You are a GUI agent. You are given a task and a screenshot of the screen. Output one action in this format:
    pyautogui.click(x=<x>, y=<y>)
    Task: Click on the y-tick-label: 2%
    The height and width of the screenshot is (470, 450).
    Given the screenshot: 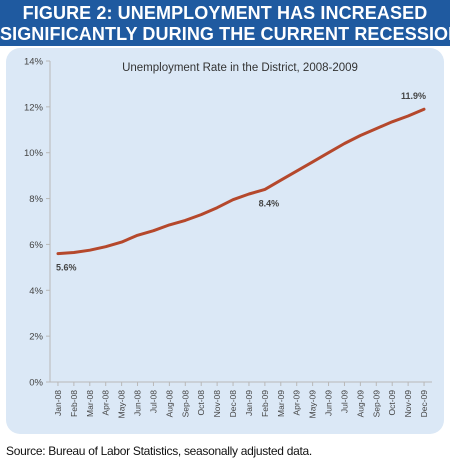 What is the action you would take?
    pyautogui.click(x=36, y=337)
    